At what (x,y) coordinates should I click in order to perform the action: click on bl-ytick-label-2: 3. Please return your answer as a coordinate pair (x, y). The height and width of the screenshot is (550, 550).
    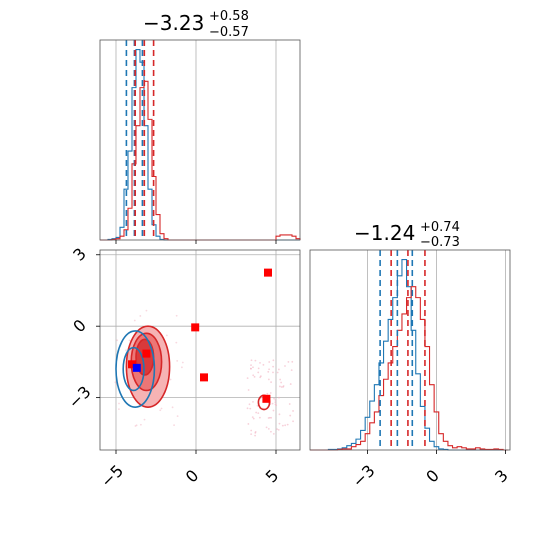
    Looking at the image, I should click on (79, 254).